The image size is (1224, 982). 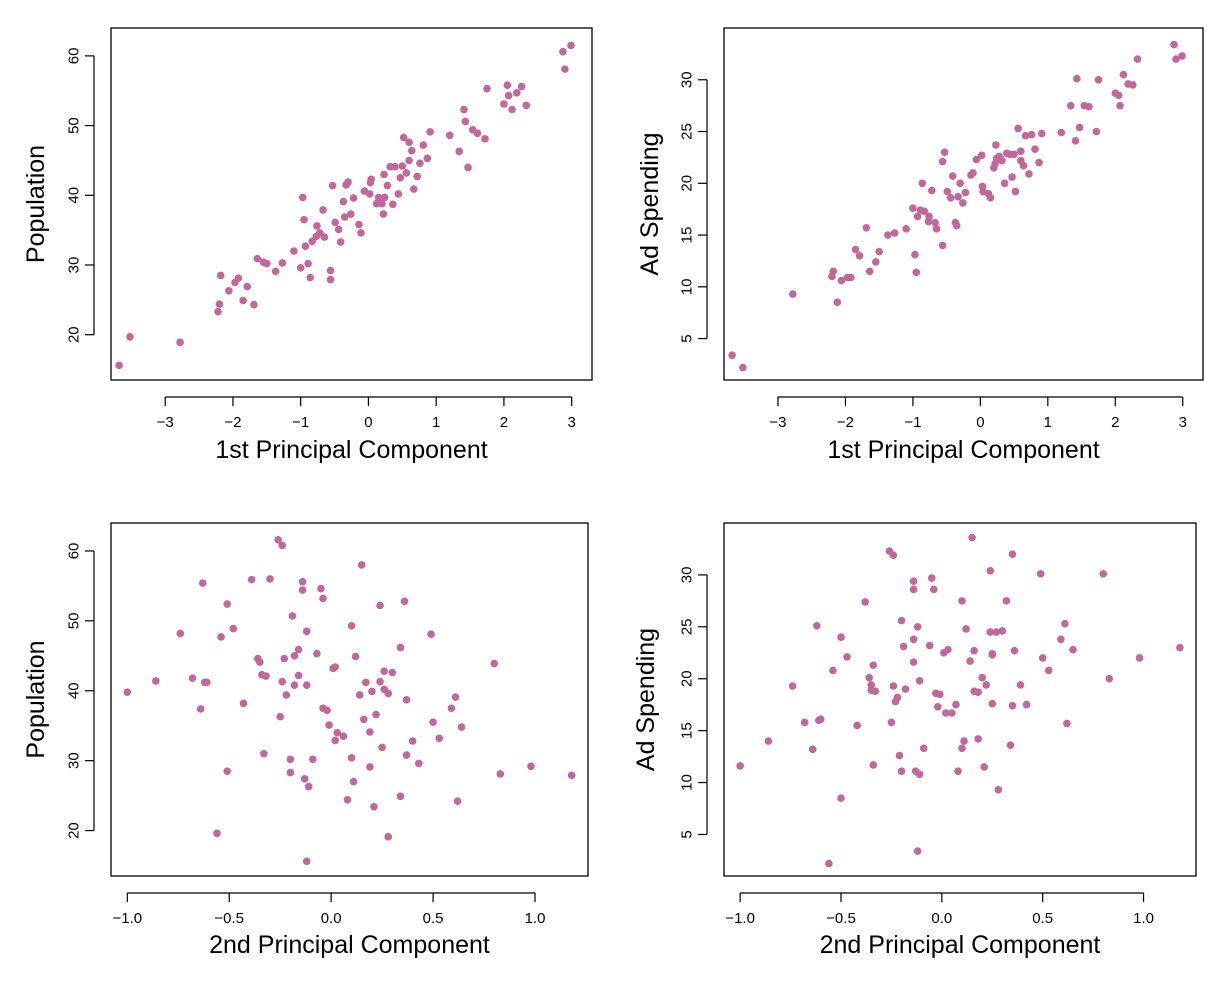 What do you see at coordinates (1048, 422) in the screenshot?
I see `x-tick-label: 1` at bounding box center [1048, 422].